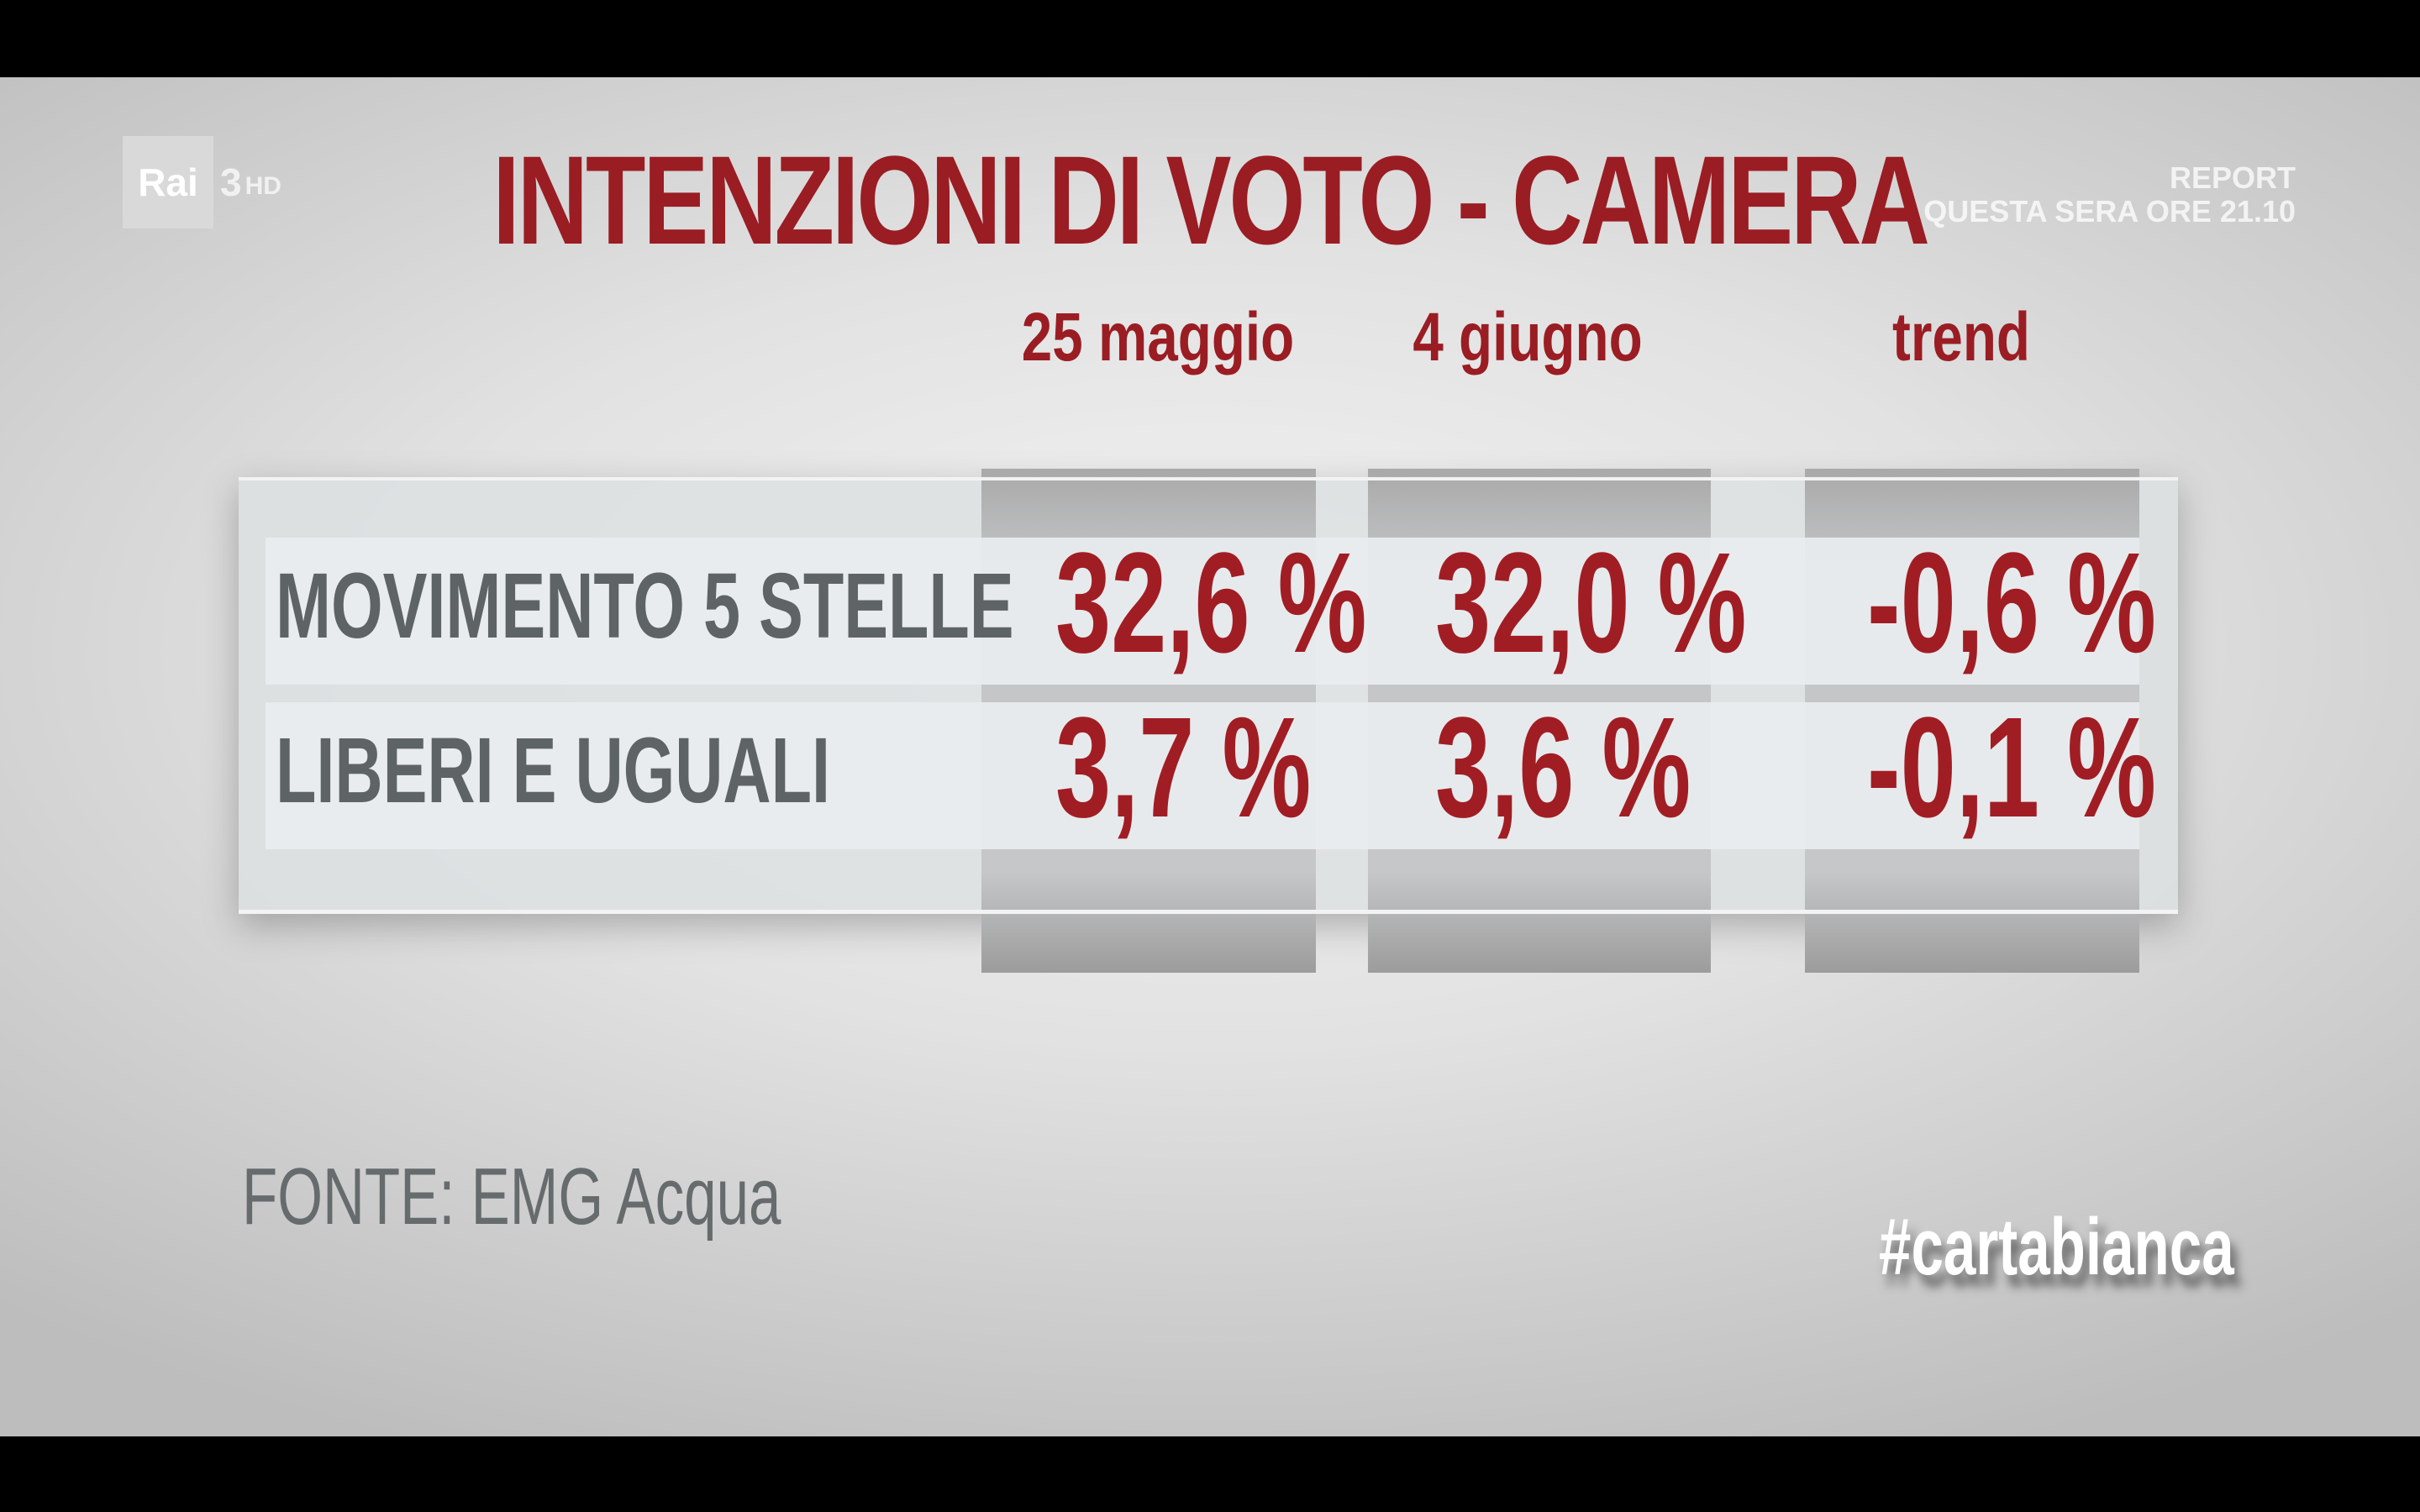 The width and height of the screenshot is (2420, 1512). Describe the element at coordinates (511, 1197) in the screenshot. I see `source-note: FONTE: EMG Acqua` at that location.